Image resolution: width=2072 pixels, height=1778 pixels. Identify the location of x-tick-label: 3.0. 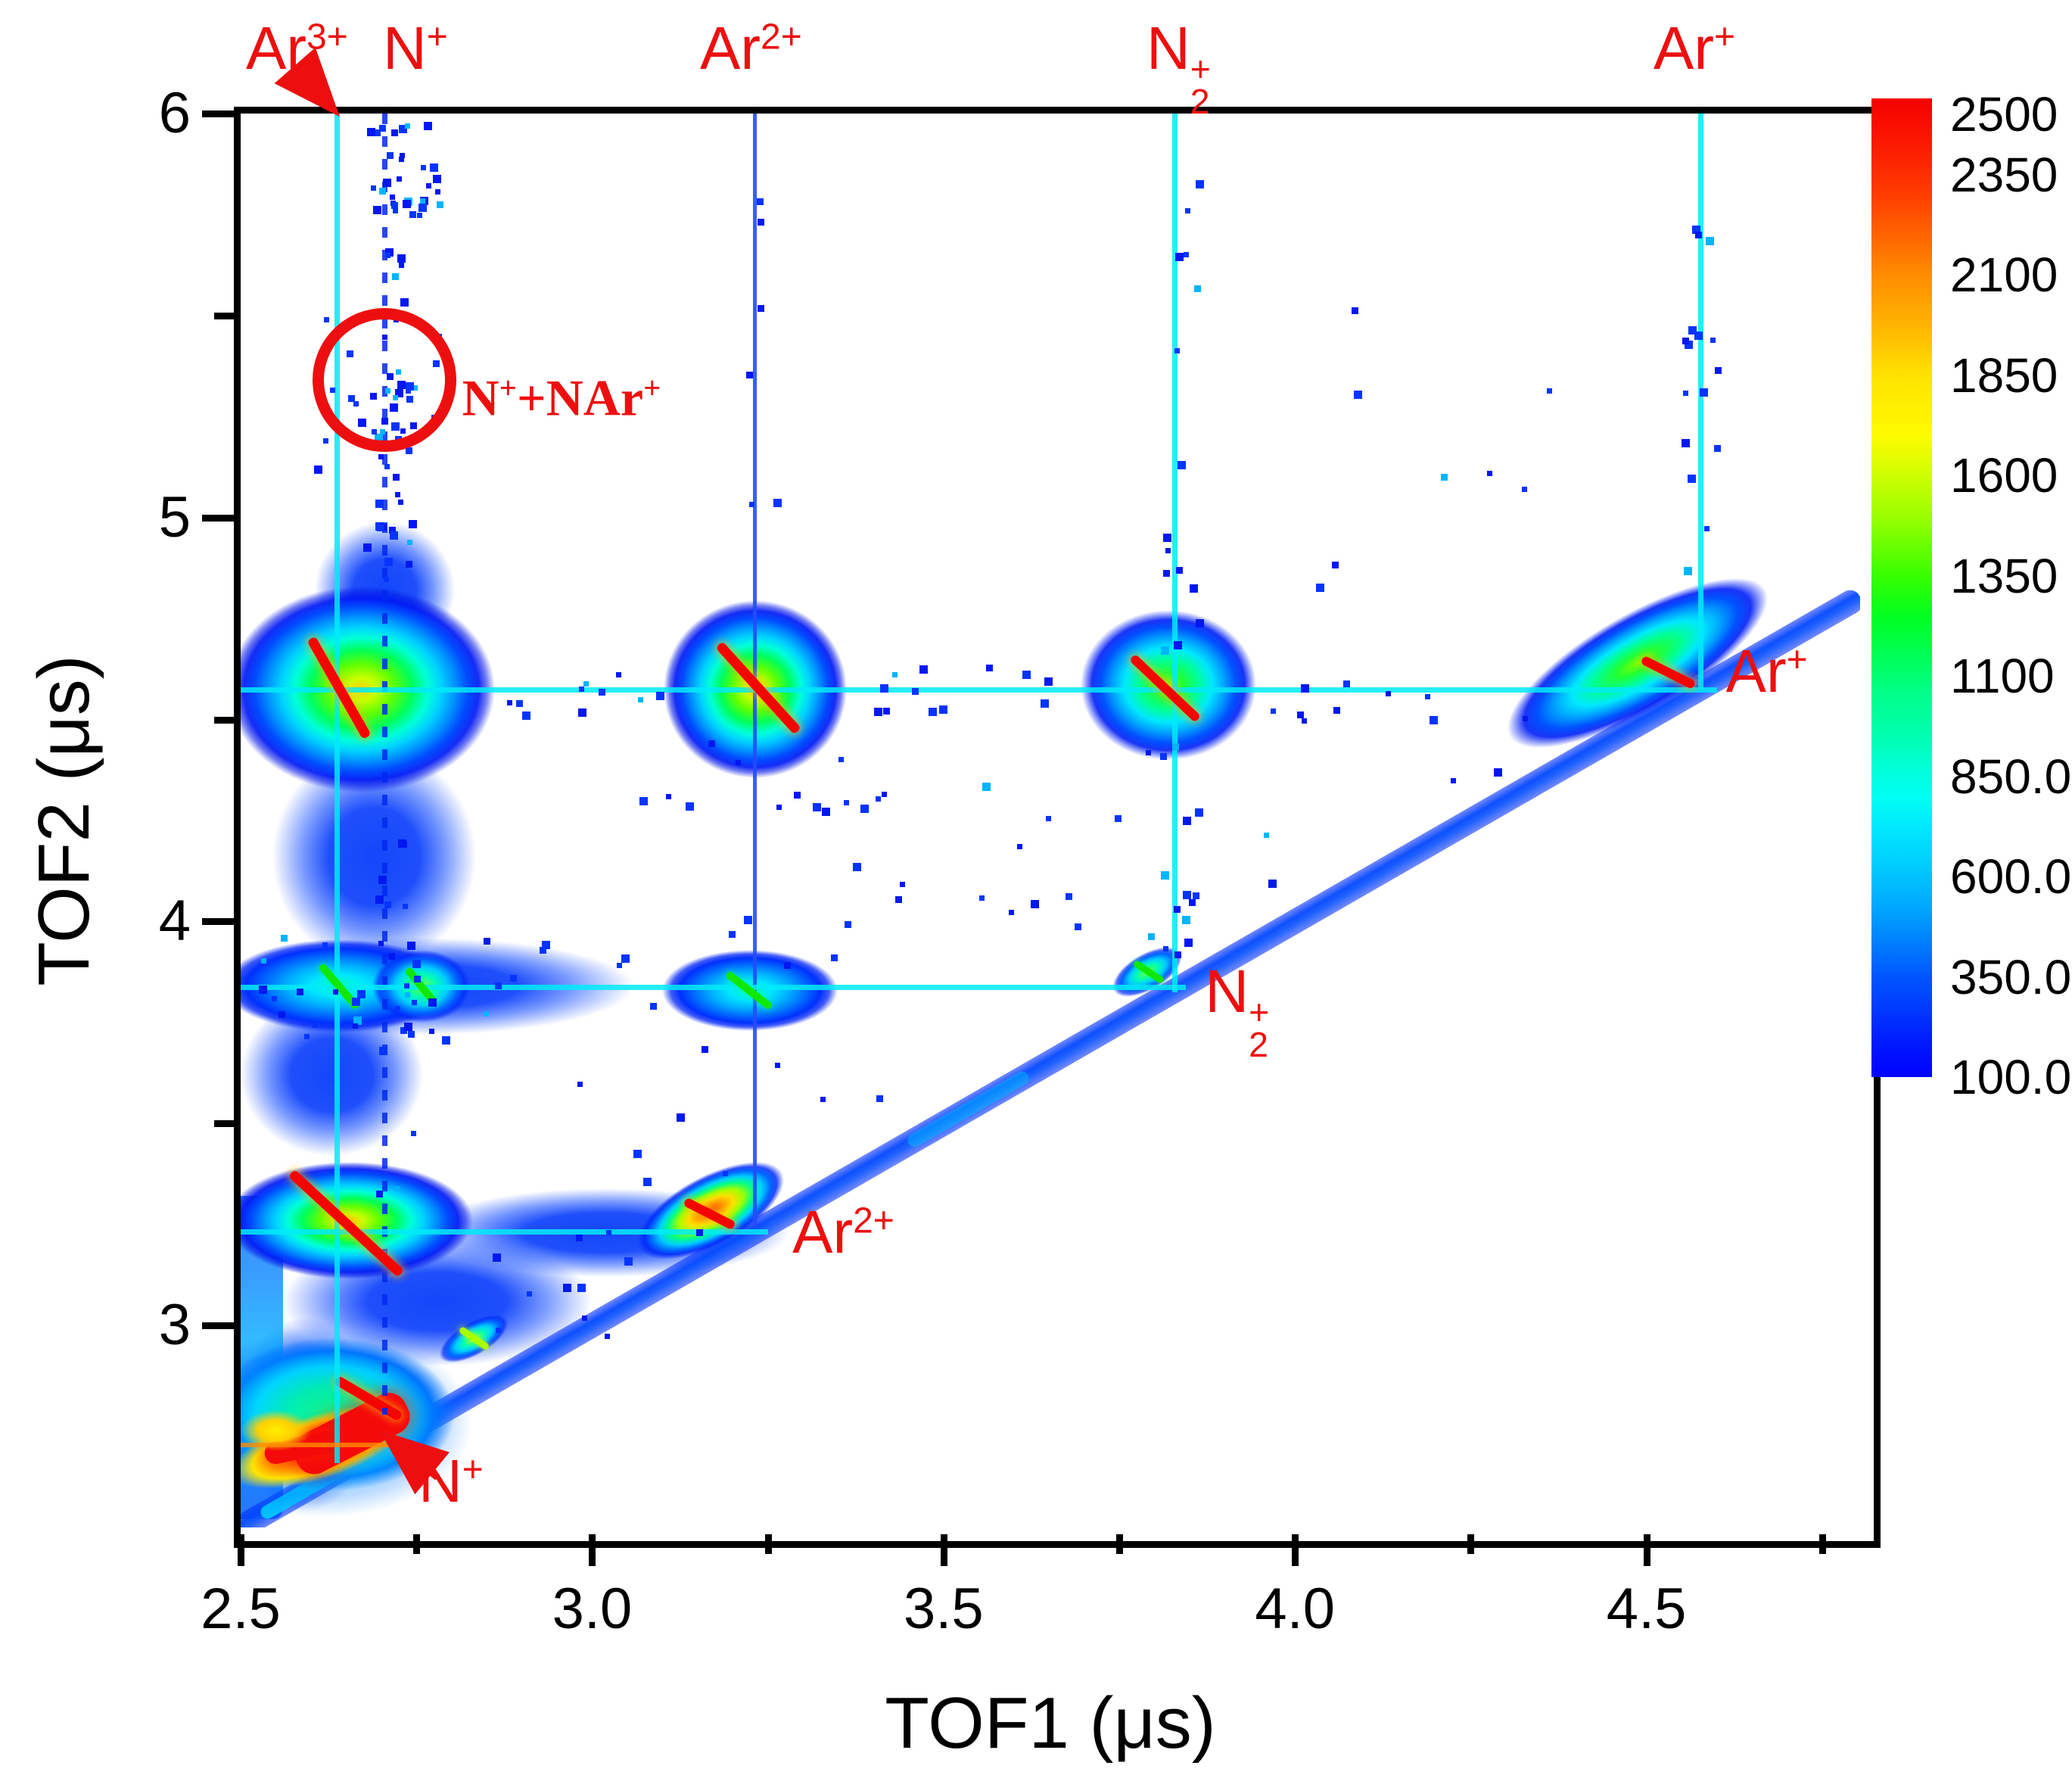
(592, 1609).